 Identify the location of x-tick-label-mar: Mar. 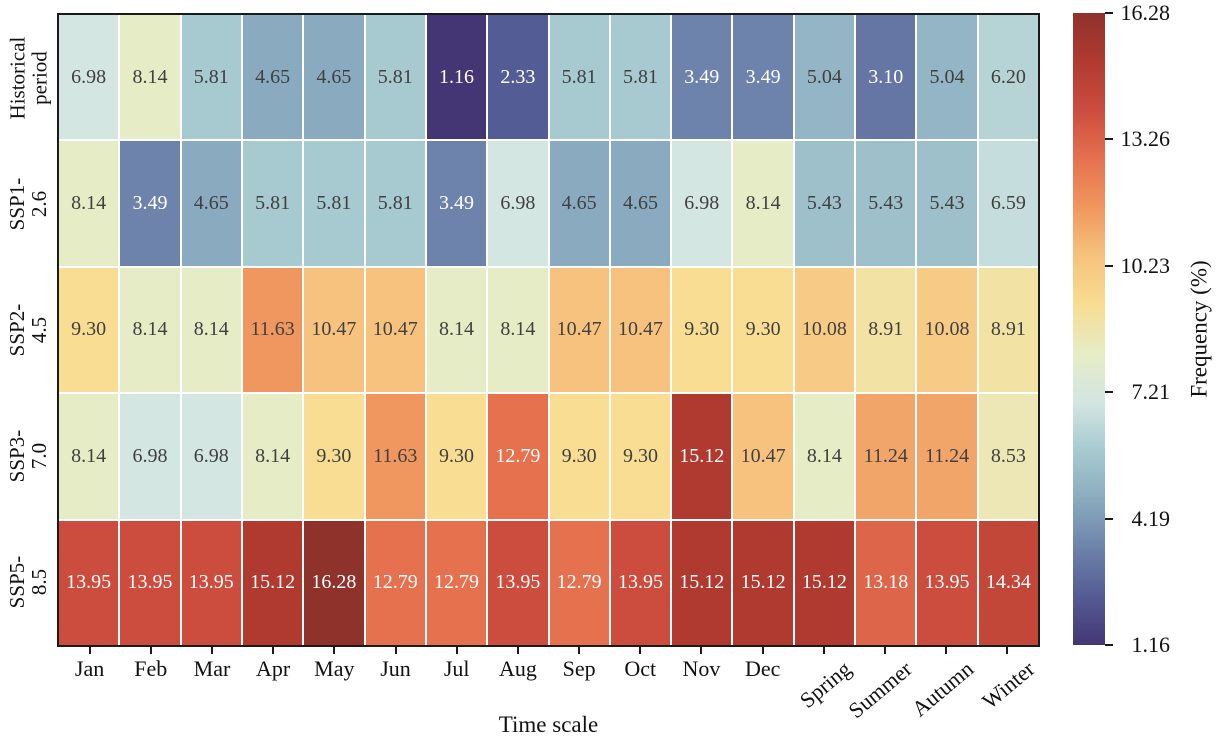
(212, 668).